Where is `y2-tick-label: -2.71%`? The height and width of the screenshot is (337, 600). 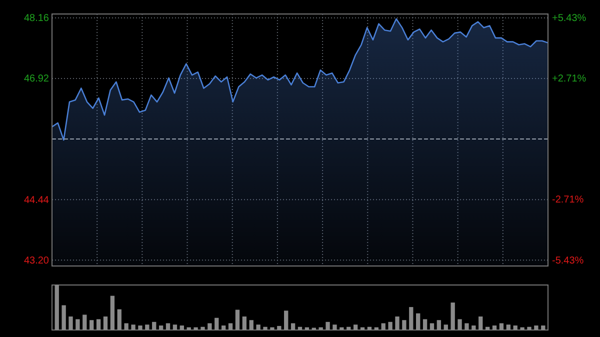
y2-tick-label: -2.71% is located at coordinates (568, 200).